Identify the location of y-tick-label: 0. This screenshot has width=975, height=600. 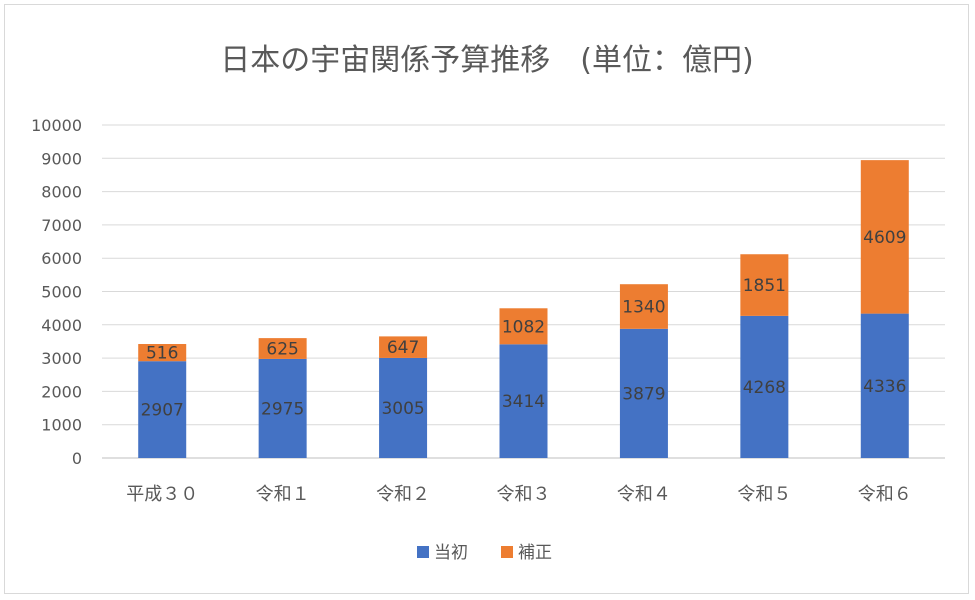
(77, 458).